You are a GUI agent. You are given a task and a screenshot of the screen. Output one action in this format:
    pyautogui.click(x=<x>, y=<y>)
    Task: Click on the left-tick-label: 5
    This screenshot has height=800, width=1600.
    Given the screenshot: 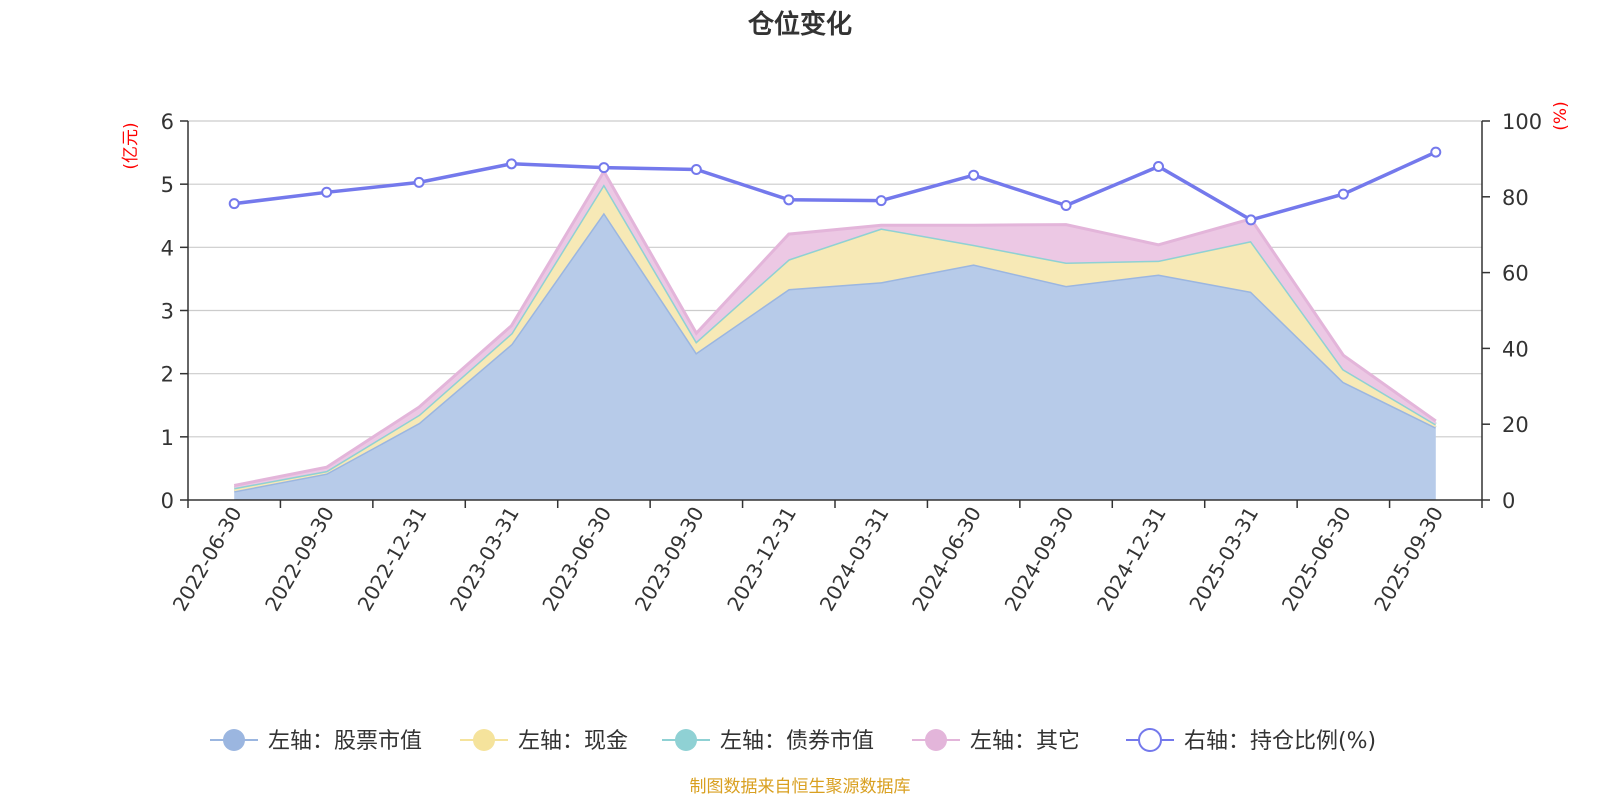 What is the action you would take?
    pyautogui.click(x=167, y=185)
    